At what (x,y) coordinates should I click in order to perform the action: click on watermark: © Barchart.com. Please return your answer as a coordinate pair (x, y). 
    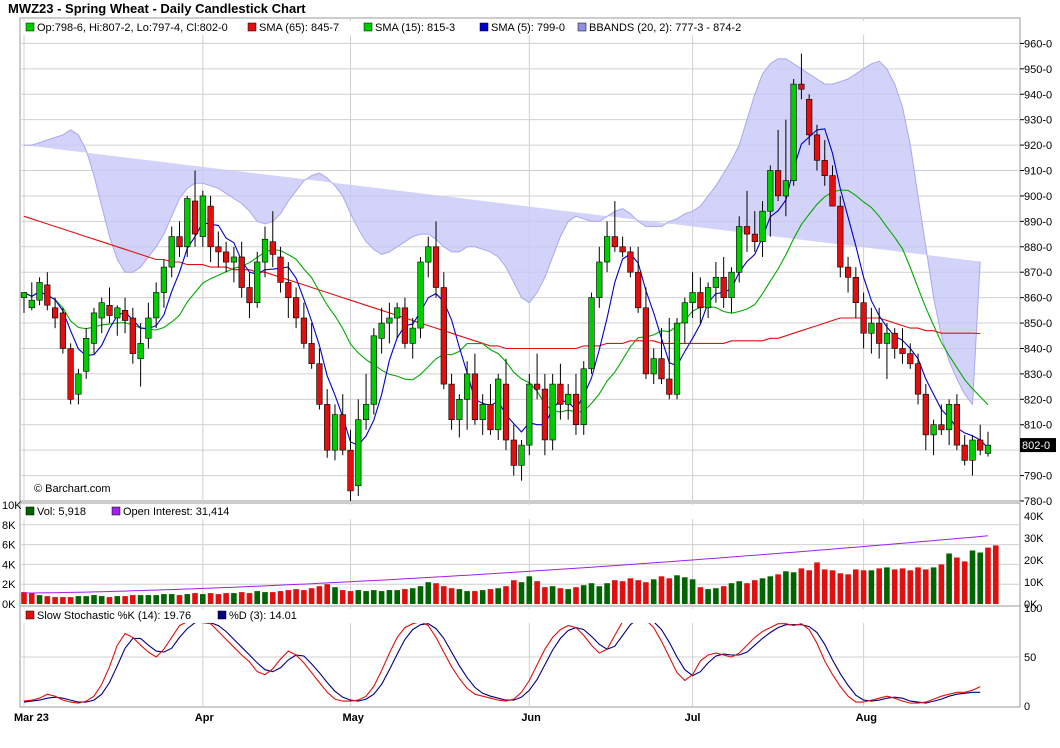
    Looking at the image, I should click on (72, 489).